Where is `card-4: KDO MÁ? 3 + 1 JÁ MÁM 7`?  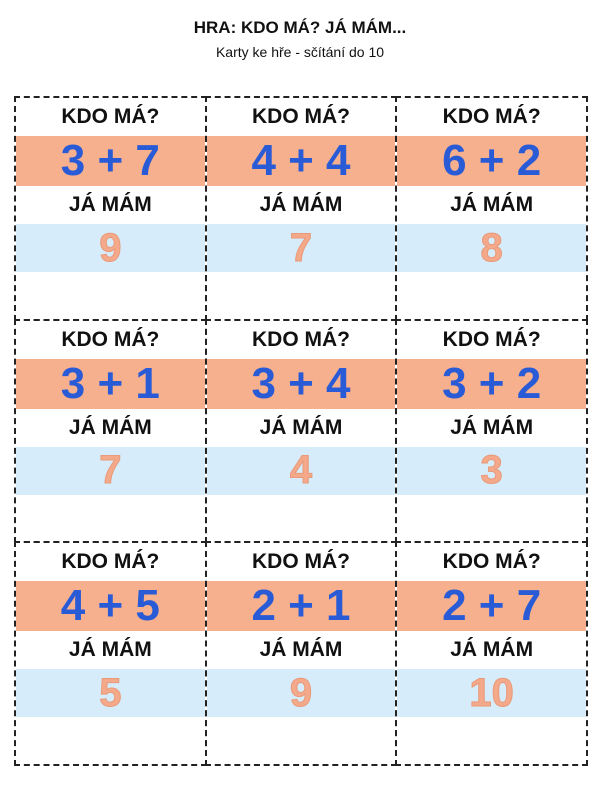 card-4: KDO MÁ? 3 + 1 JÁ MÁM 7 is located at coordinates (110, 431).